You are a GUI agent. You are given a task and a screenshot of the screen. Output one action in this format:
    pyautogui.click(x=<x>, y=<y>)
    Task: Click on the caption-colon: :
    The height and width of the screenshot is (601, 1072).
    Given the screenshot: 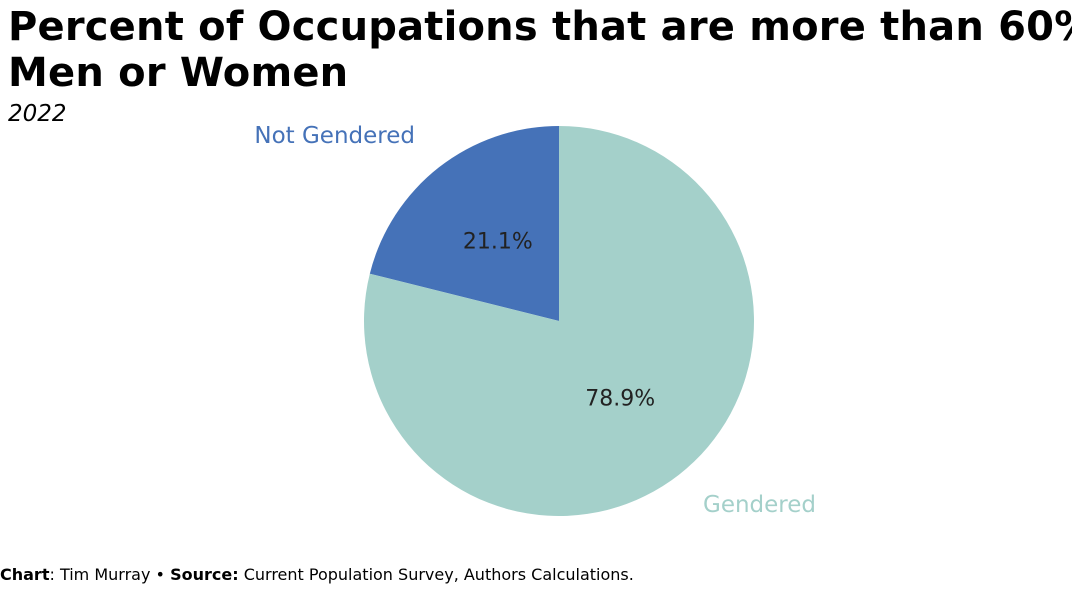 What is the action you would take?
    pyautogui.click(x=54, y=574)
    